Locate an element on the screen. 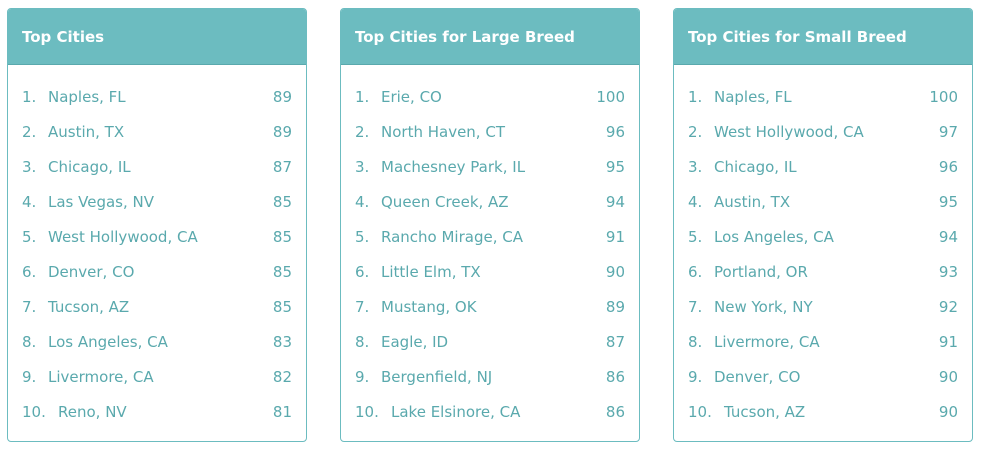 The height and width of the screenshot is (454, 983). list-item: 3. Machesney Park, IL 95 is located at coordinates (490, 167).